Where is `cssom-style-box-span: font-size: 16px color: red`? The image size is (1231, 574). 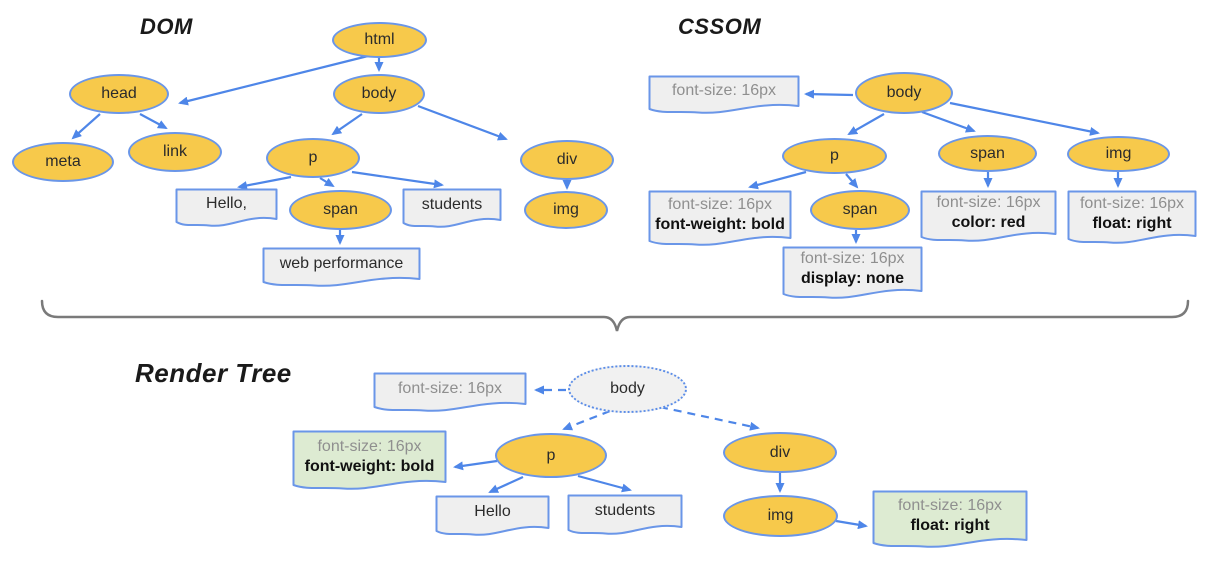 cssom-style-box-span: font-size: 16px color: red is located at coordinates (988, 217).